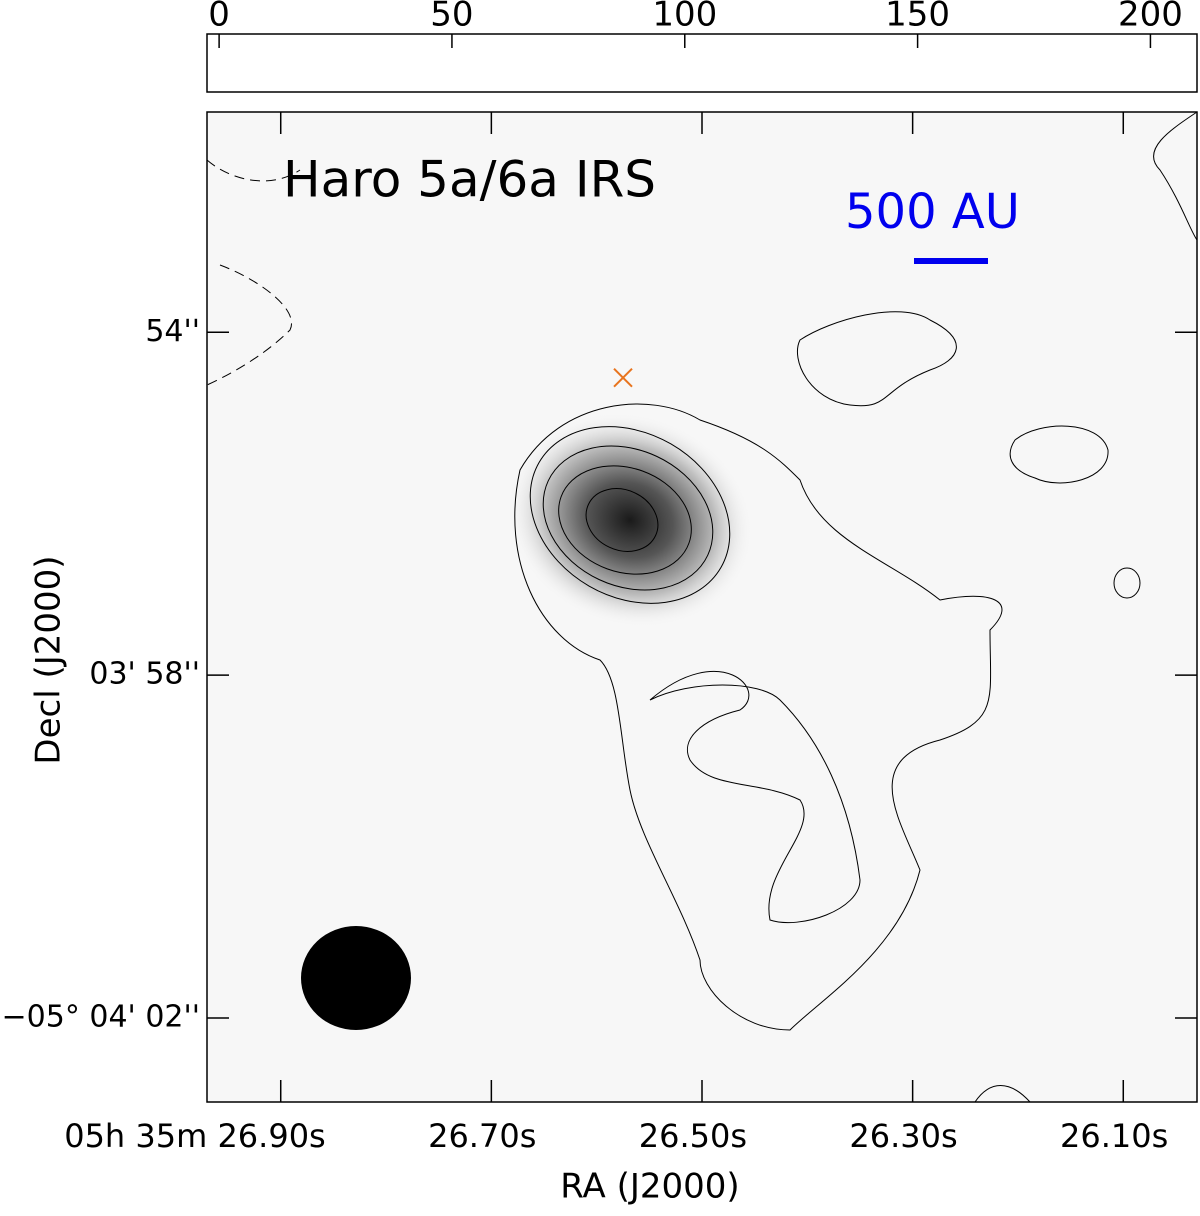 This screenshot has width=1200, height=1216. I want to click on x-tick-label: 26.30s, so click(903, 1136).